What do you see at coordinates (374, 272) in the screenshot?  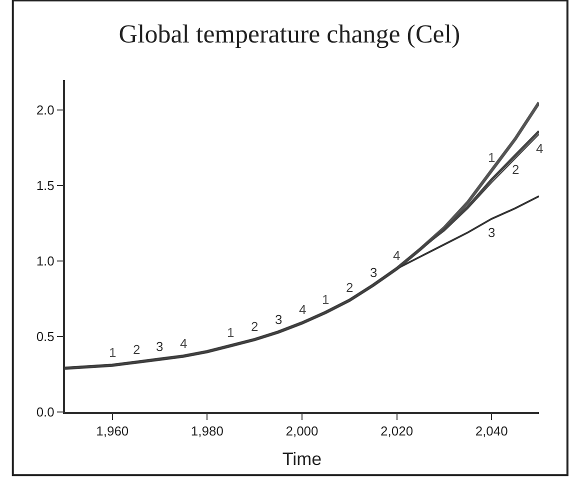 I see `series-label: 3` at bounding box center [374, 272].